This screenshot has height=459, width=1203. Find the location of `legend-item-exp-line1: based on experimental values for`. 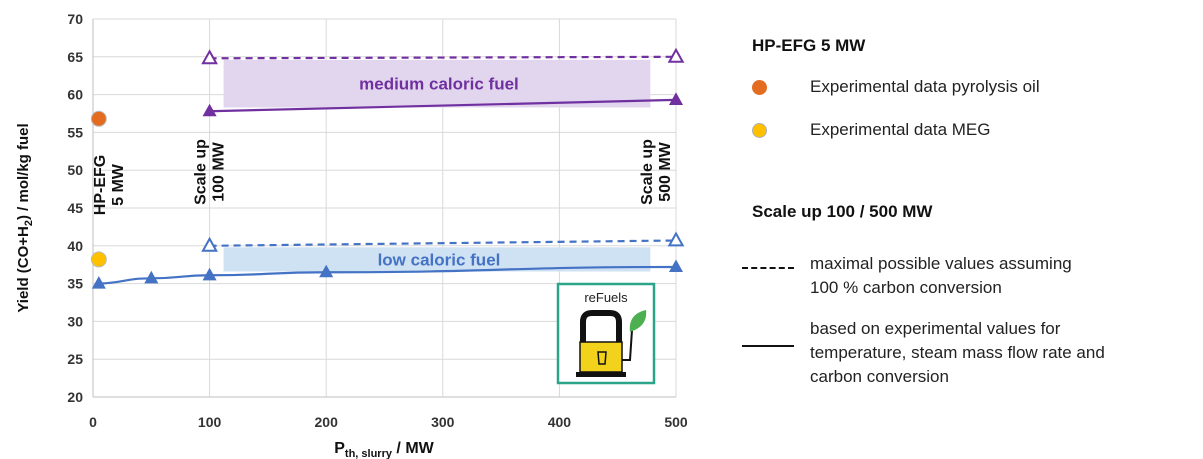

legend-item-exp-line1: based on experimental values for is located at coordinates (935, 328).